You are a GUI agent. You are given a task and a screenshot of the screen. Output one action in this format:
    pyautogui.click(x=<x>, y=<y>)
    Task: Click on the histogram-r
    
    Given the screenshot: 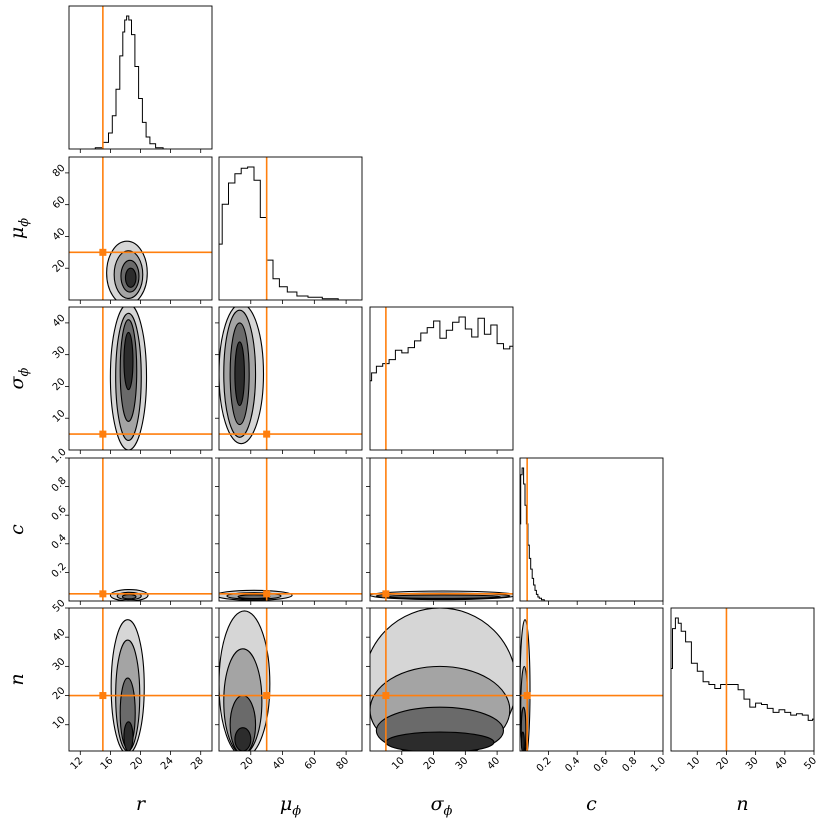 What is the action you would take?
    pyautogui.click(x=129, y=82)
    